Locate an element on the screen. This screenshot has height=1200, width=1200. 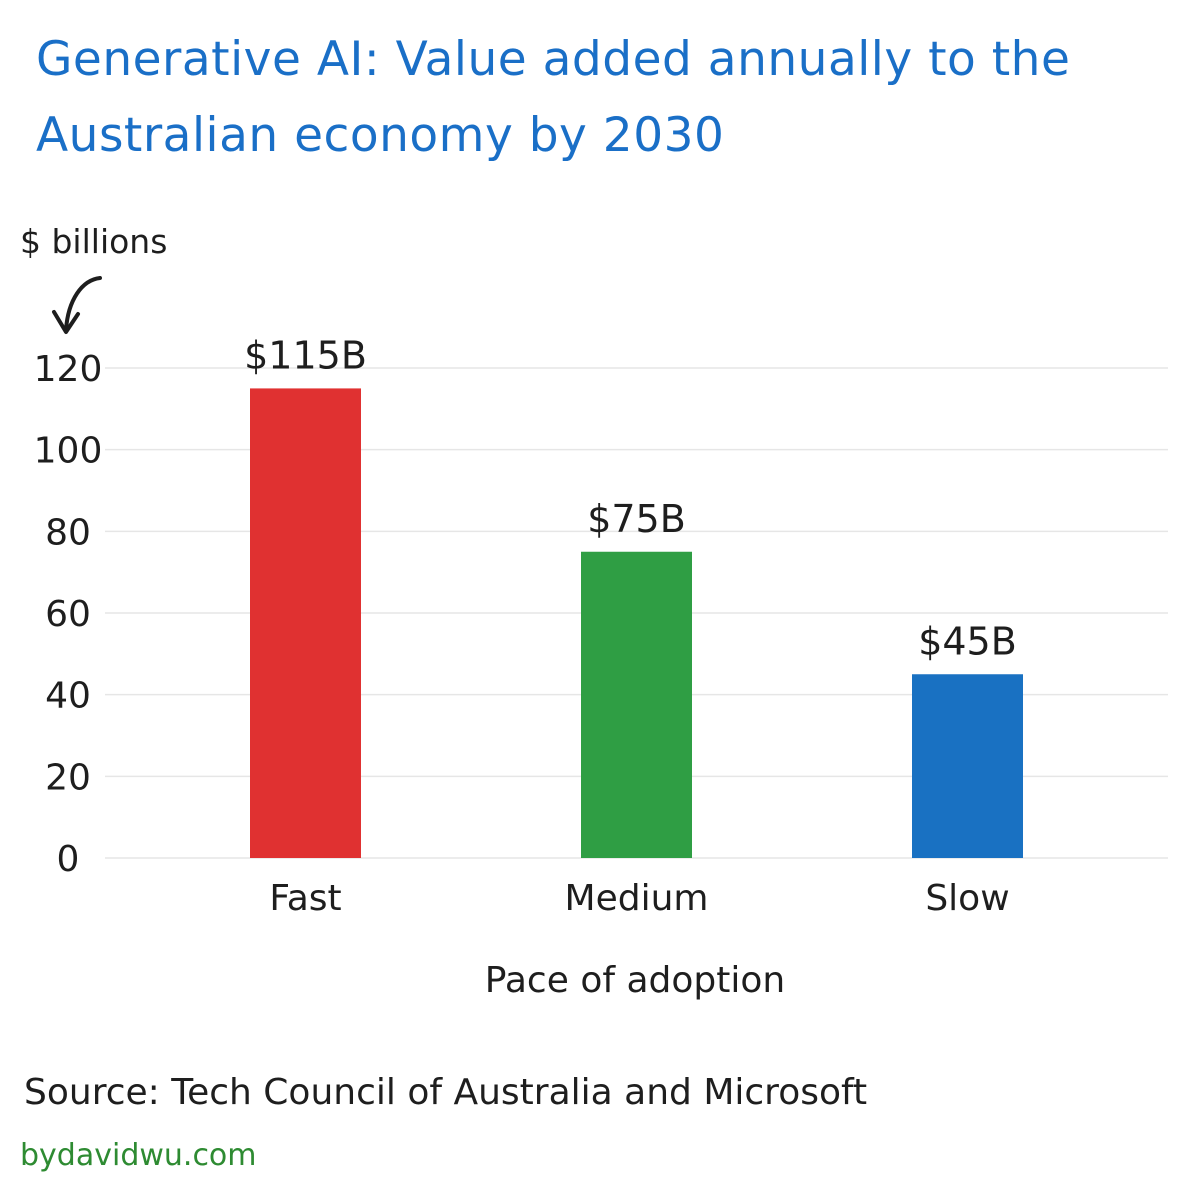
y-tick-label: 40 is located at coordinates (68, 696).